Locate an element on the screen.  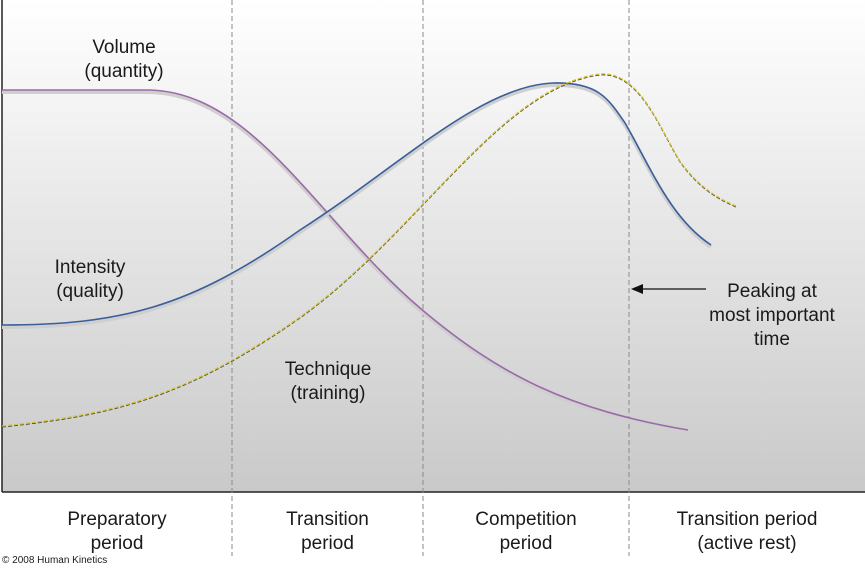
period-preparatory: Preparatory period is located at coordinates (117, 532).